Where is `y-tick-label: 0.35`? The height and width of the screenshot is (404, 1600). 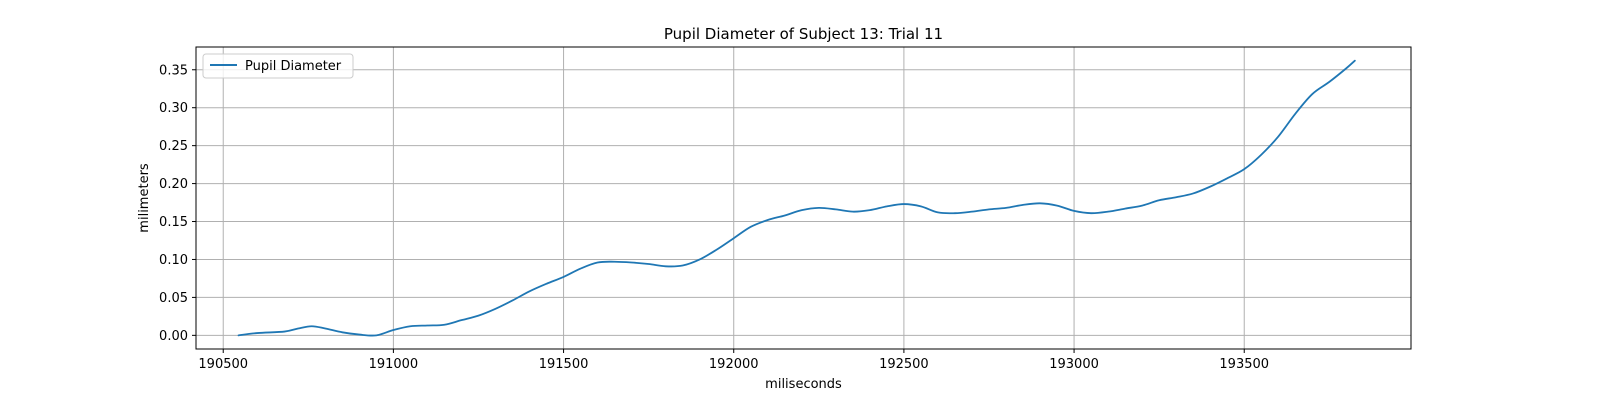
y-tick-label: 0.35 is located at coordinates (173, 70).